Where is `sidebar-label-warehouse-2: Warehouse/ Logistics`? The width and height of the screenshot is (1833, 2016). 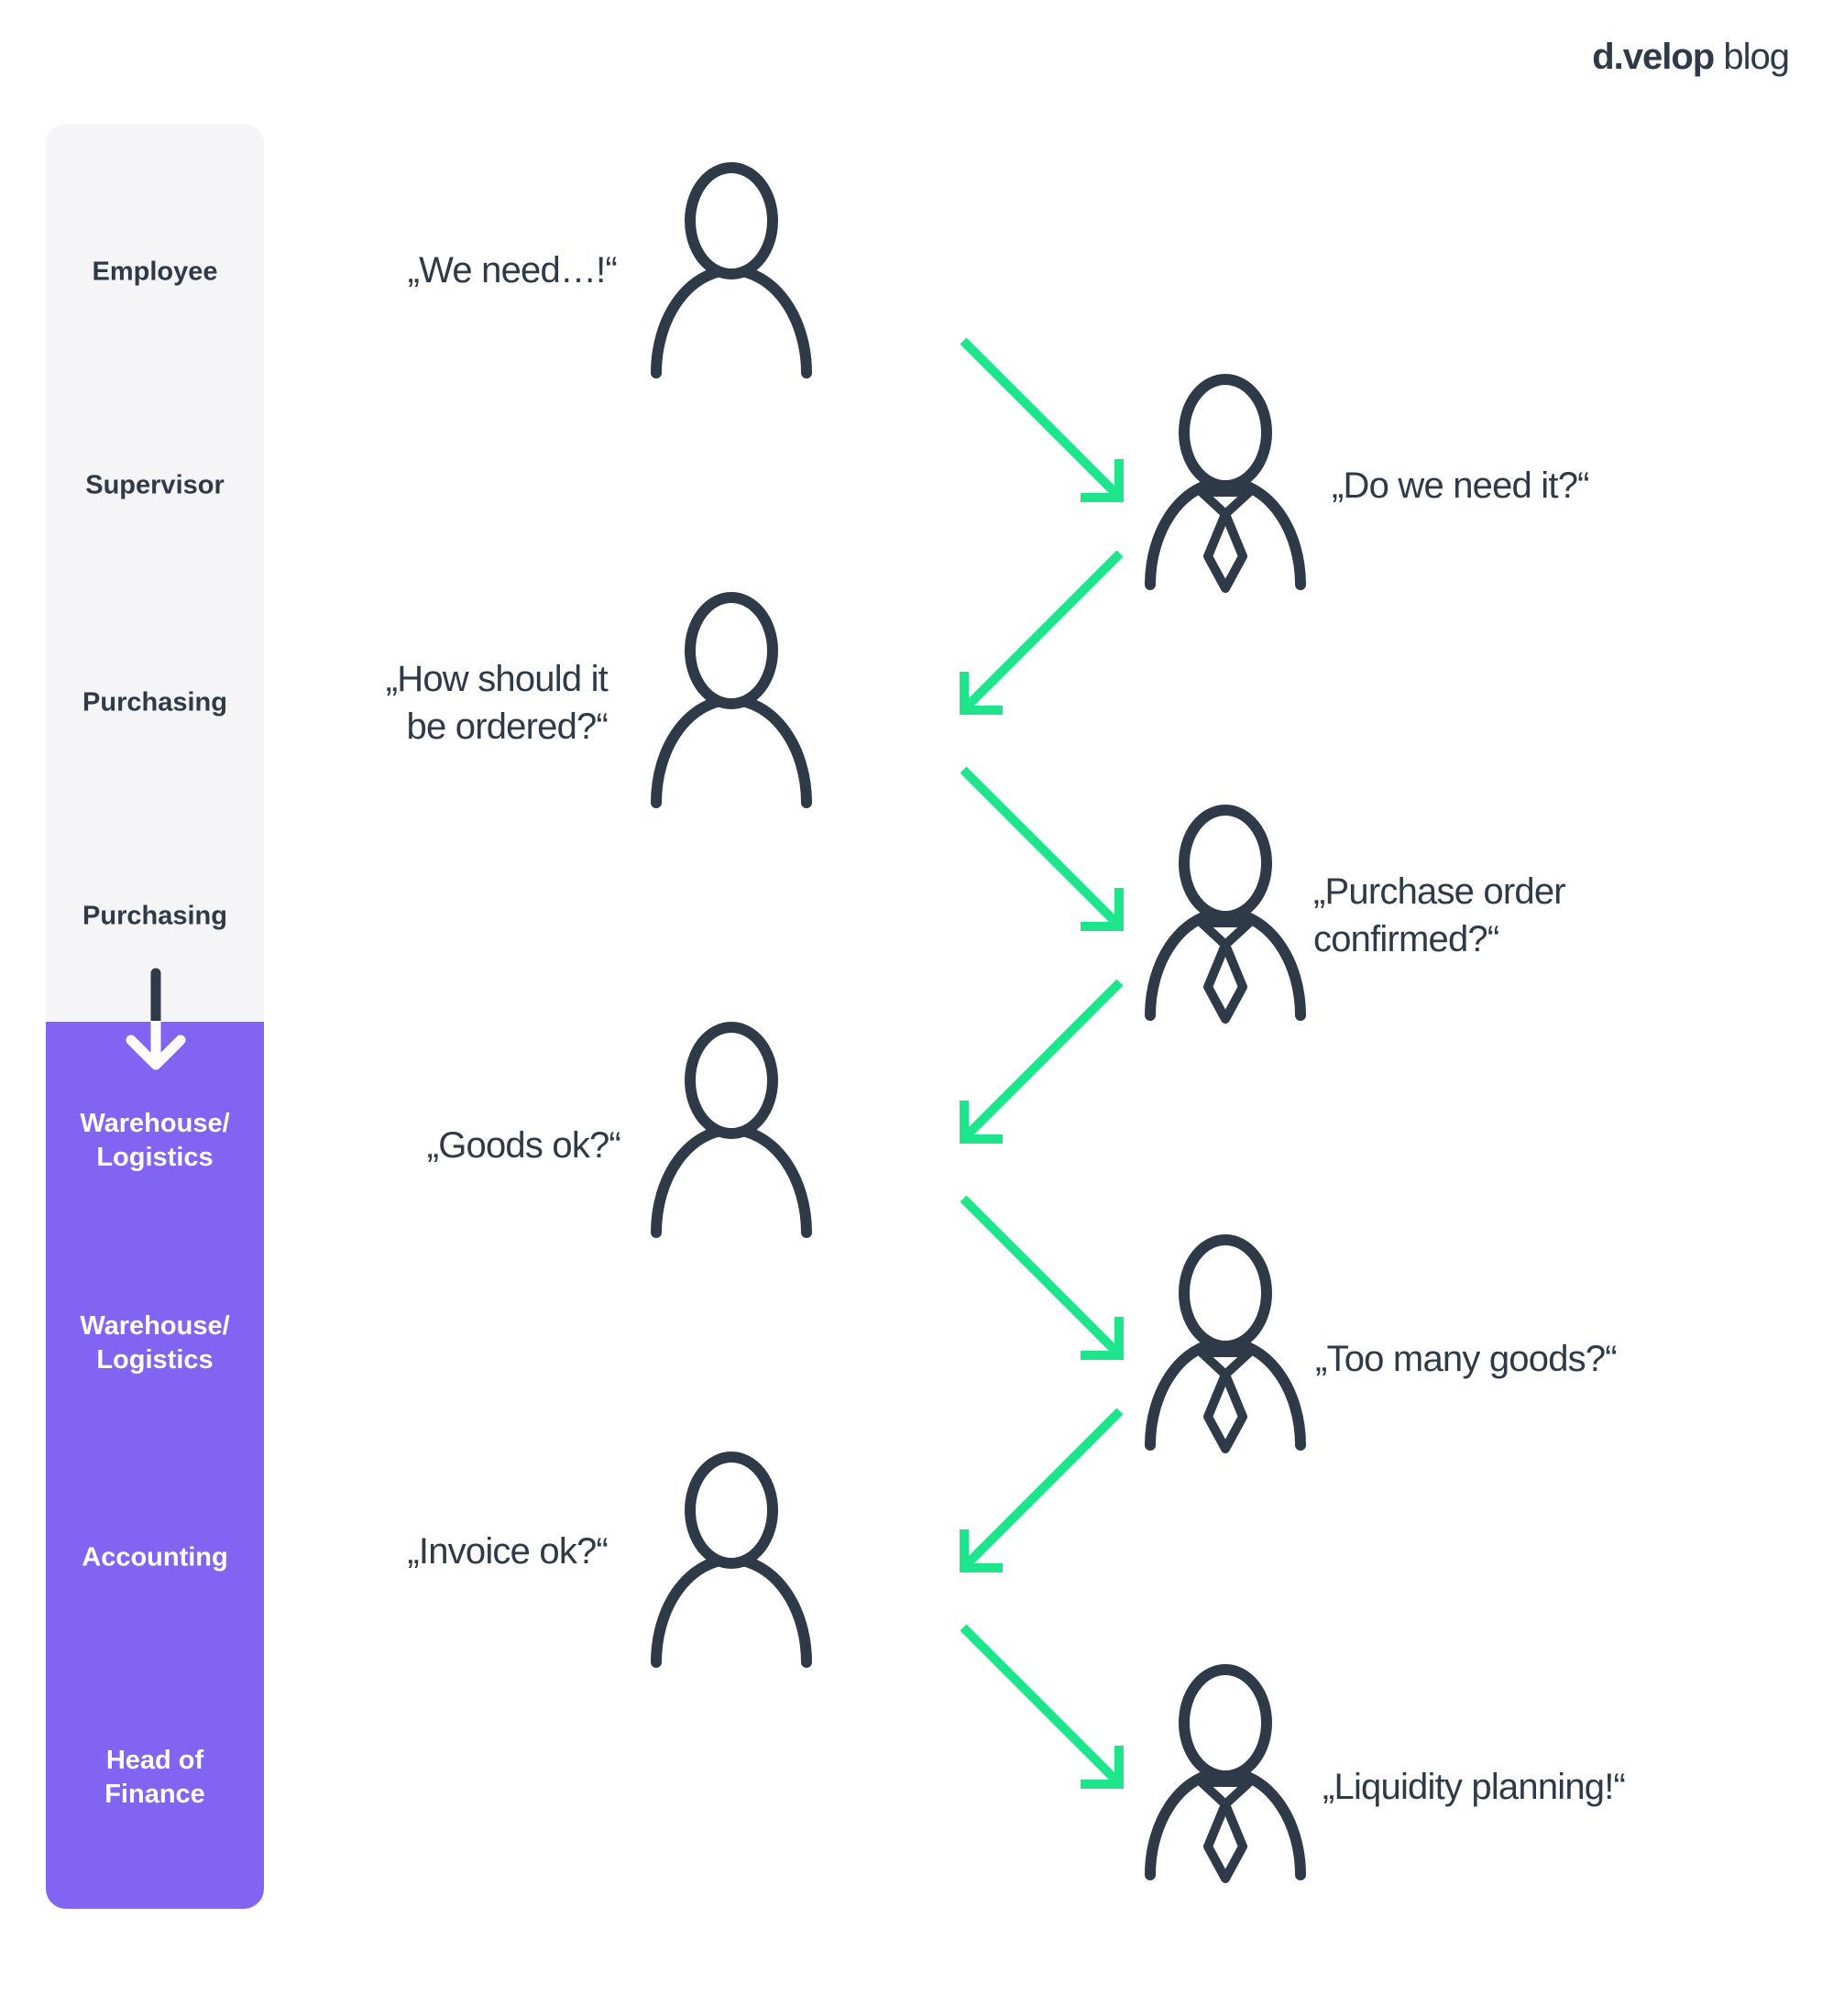 sidebar-label-warehouse-2: Warehouse/ Logistics is located at coordinates (155, 1343).